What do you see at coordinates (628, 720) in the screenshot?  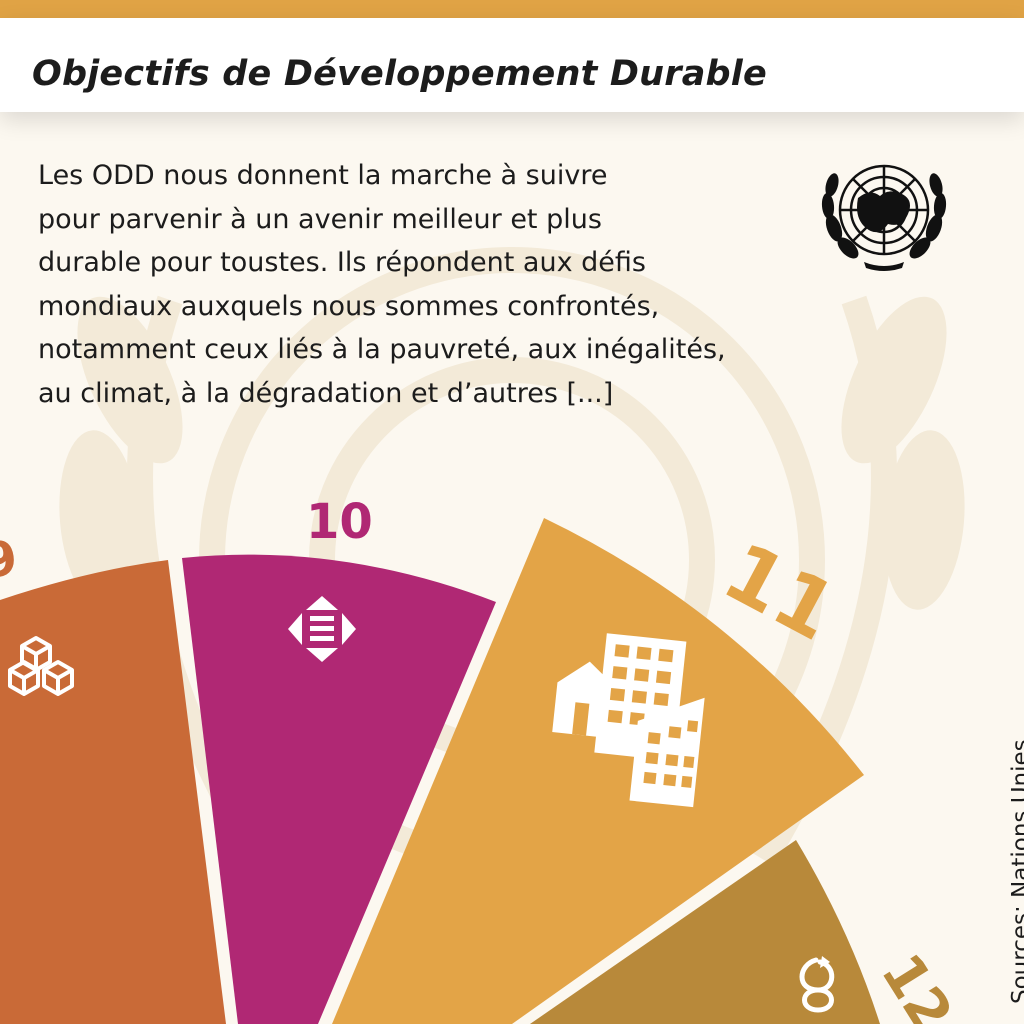 I see `city-buildings-icon` at bounding box center [628, 720].